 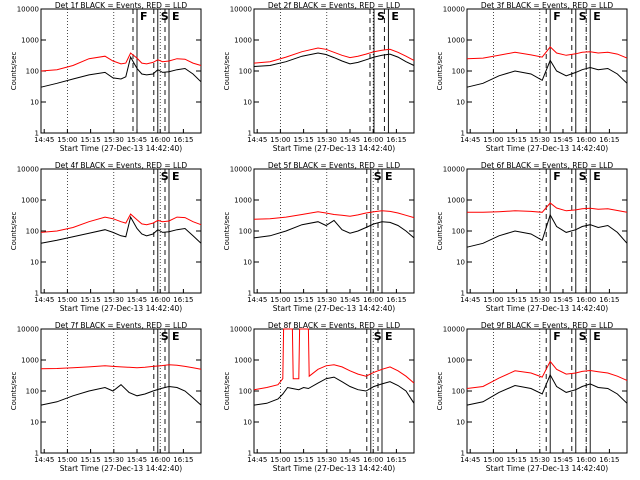 What do you see at coordinates (121, 5) in the screenshot?
I see `panel-title: Det 1f BLACK = Events, RED = LLD` at bounding box center [121, 5].